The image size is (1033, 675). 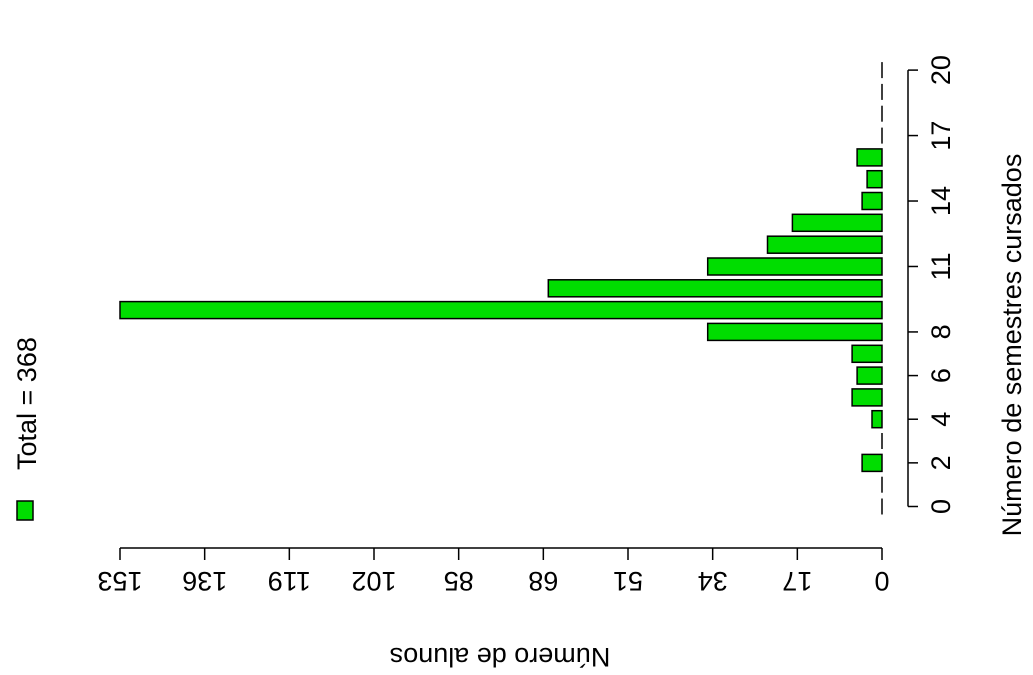 What do you see at coordinates (459, 581) in the screenshot?
I see `value-tick-label: 85` at bounding box center [459, 581].